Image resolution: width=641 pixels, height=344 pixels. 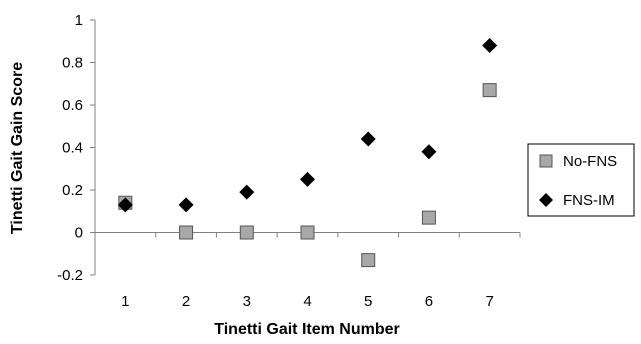 I want to click on x-tick-label: 3, so click(x=247, y=301).